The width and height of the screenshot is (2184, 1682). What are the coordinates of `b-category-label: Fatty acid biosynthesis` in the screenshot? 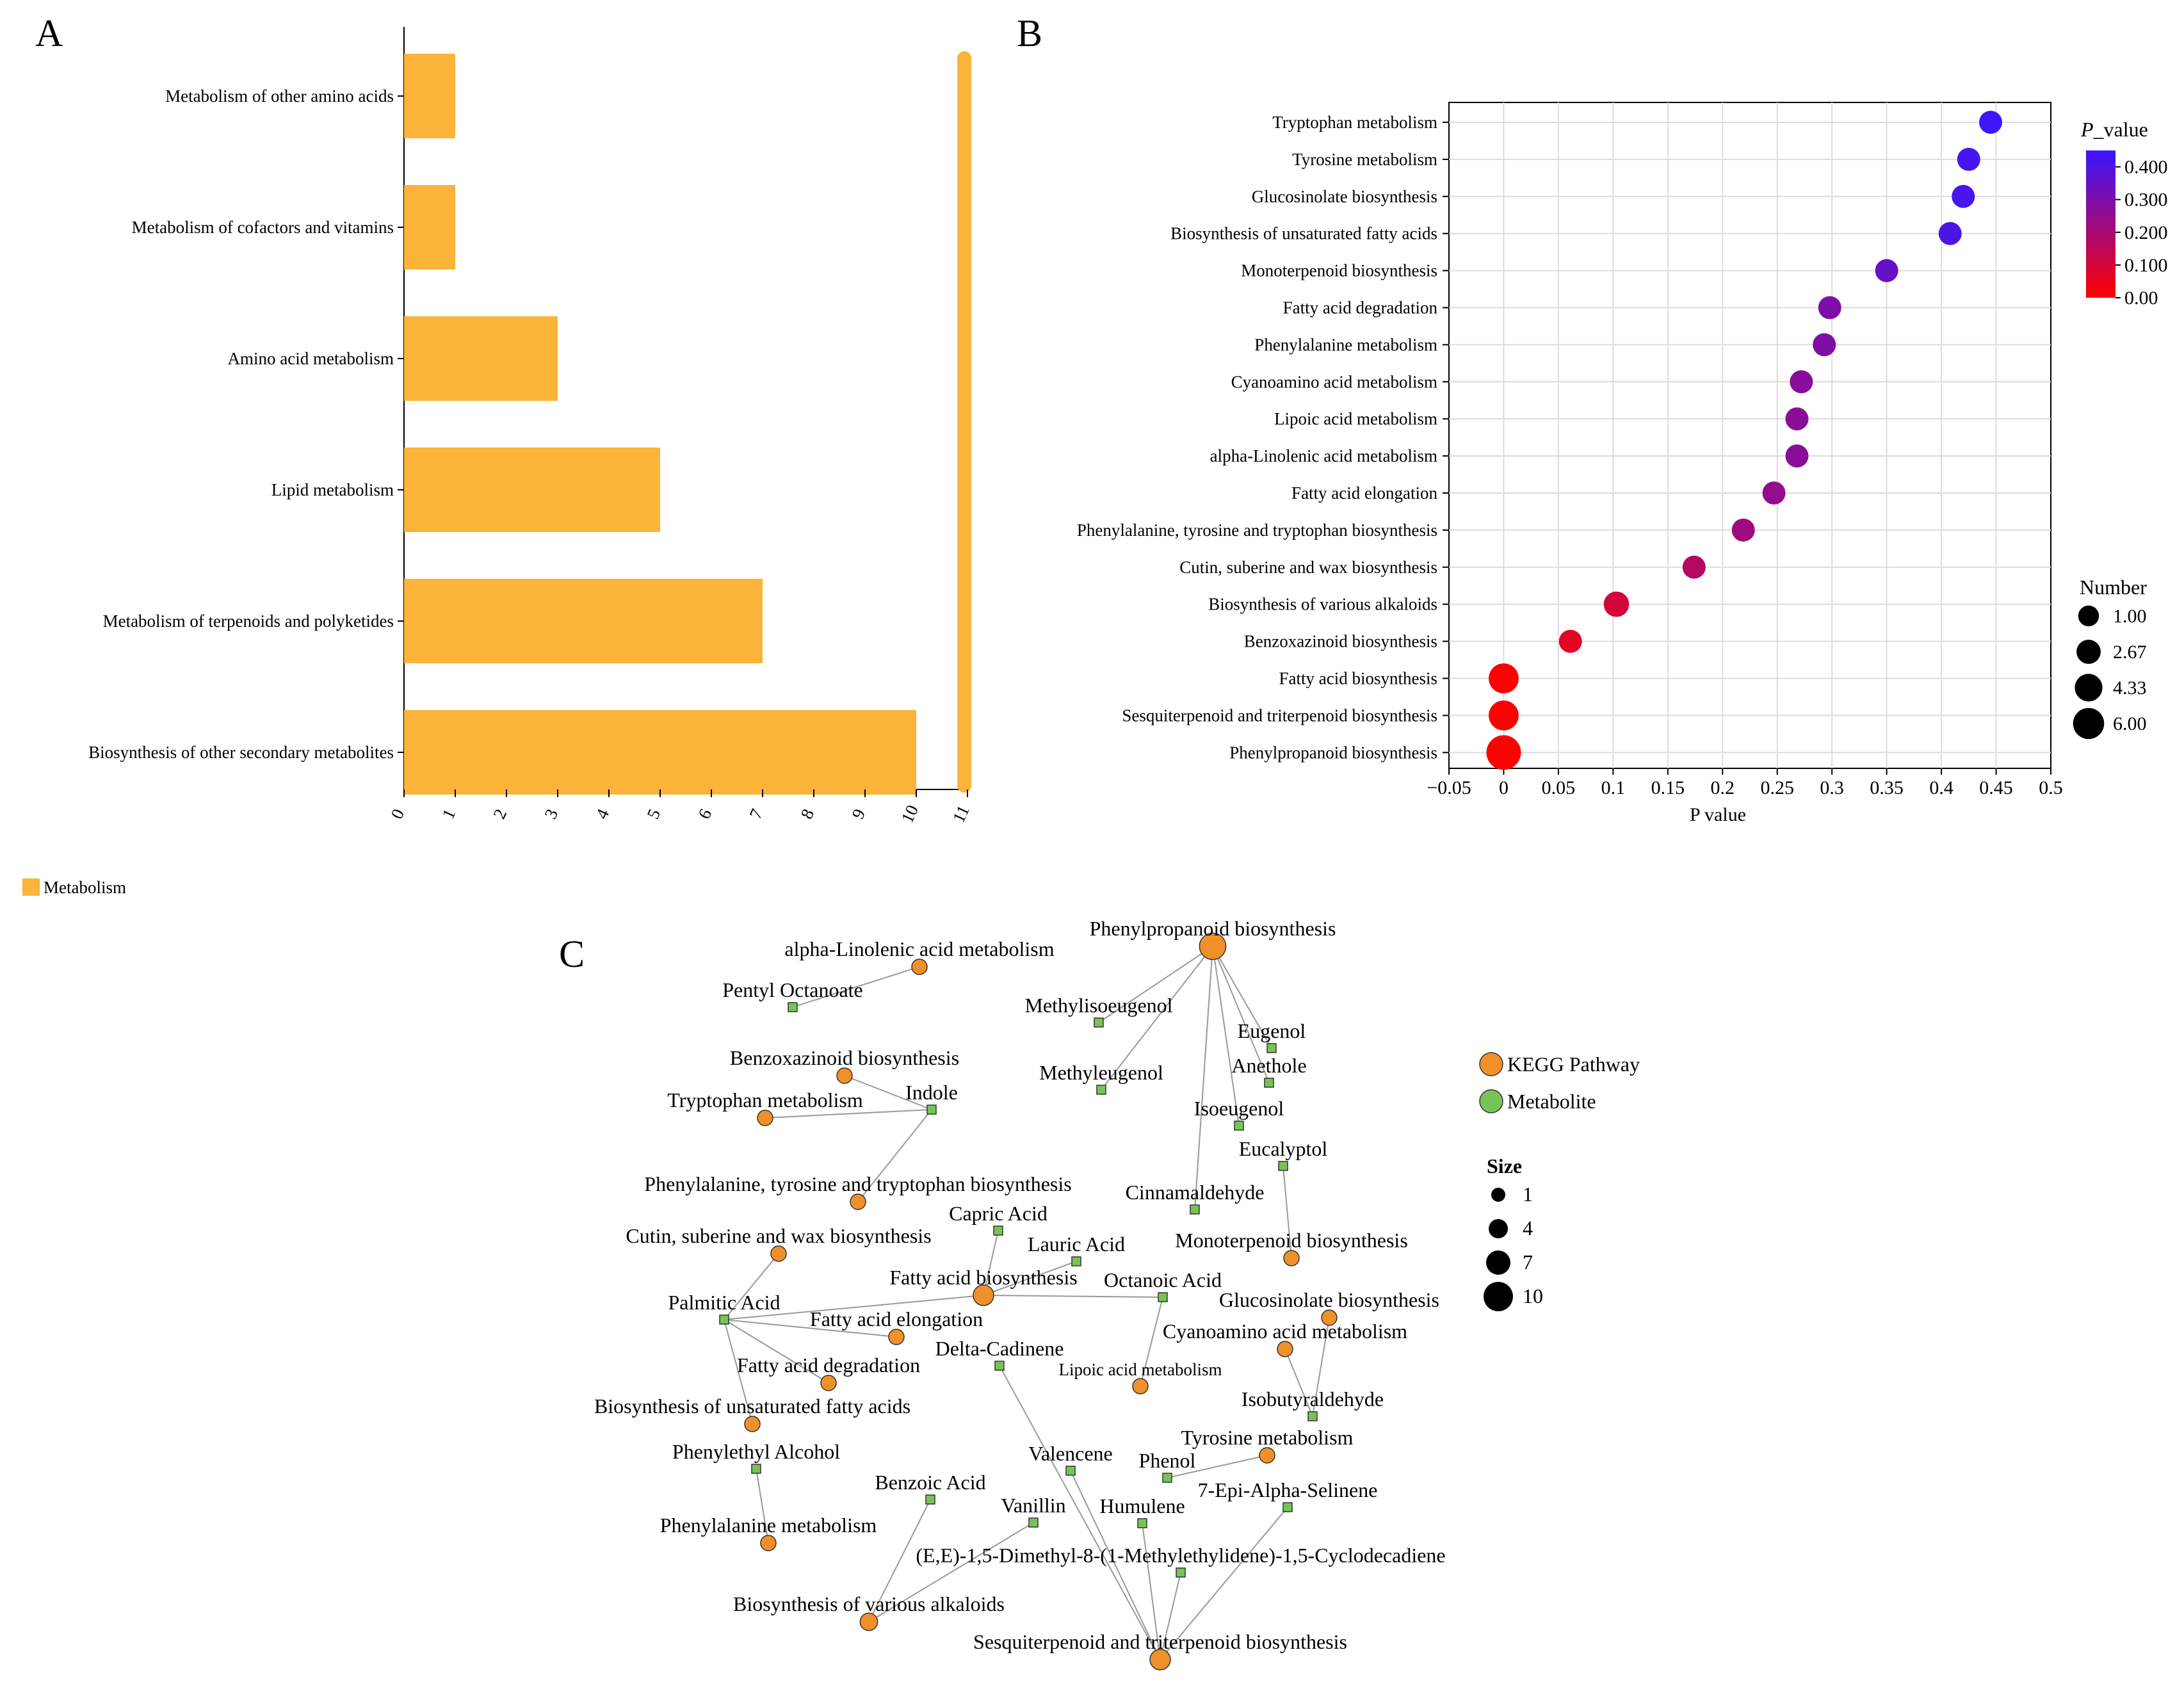 It's located at (1358, 678).